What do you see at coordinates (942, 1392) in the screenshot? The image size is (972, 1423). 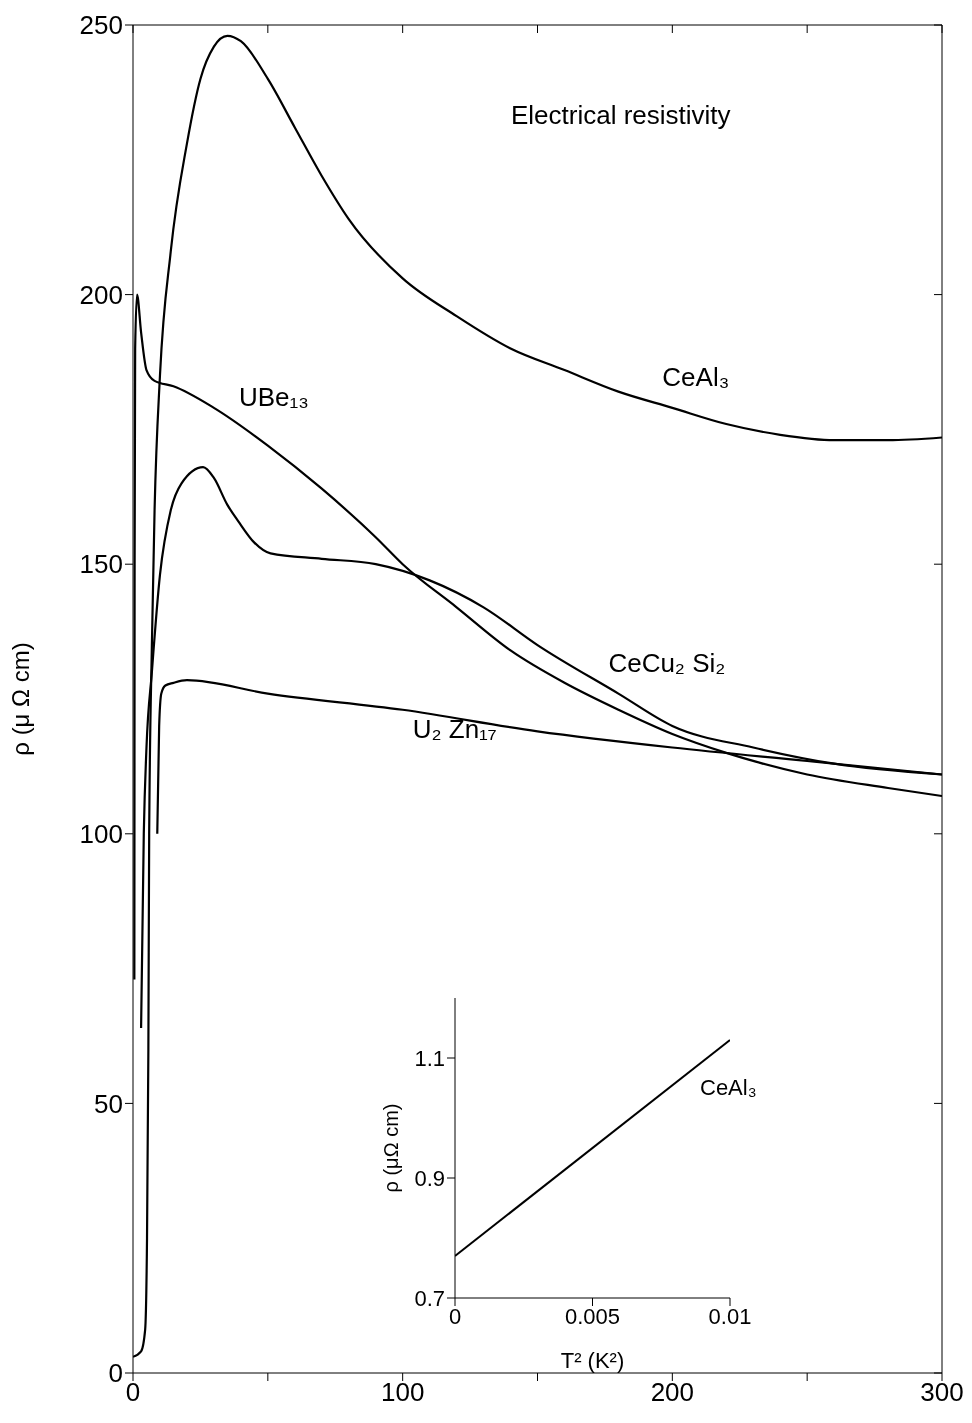 I see `x-tick-label: 300` at bounding box center [942, 1392].